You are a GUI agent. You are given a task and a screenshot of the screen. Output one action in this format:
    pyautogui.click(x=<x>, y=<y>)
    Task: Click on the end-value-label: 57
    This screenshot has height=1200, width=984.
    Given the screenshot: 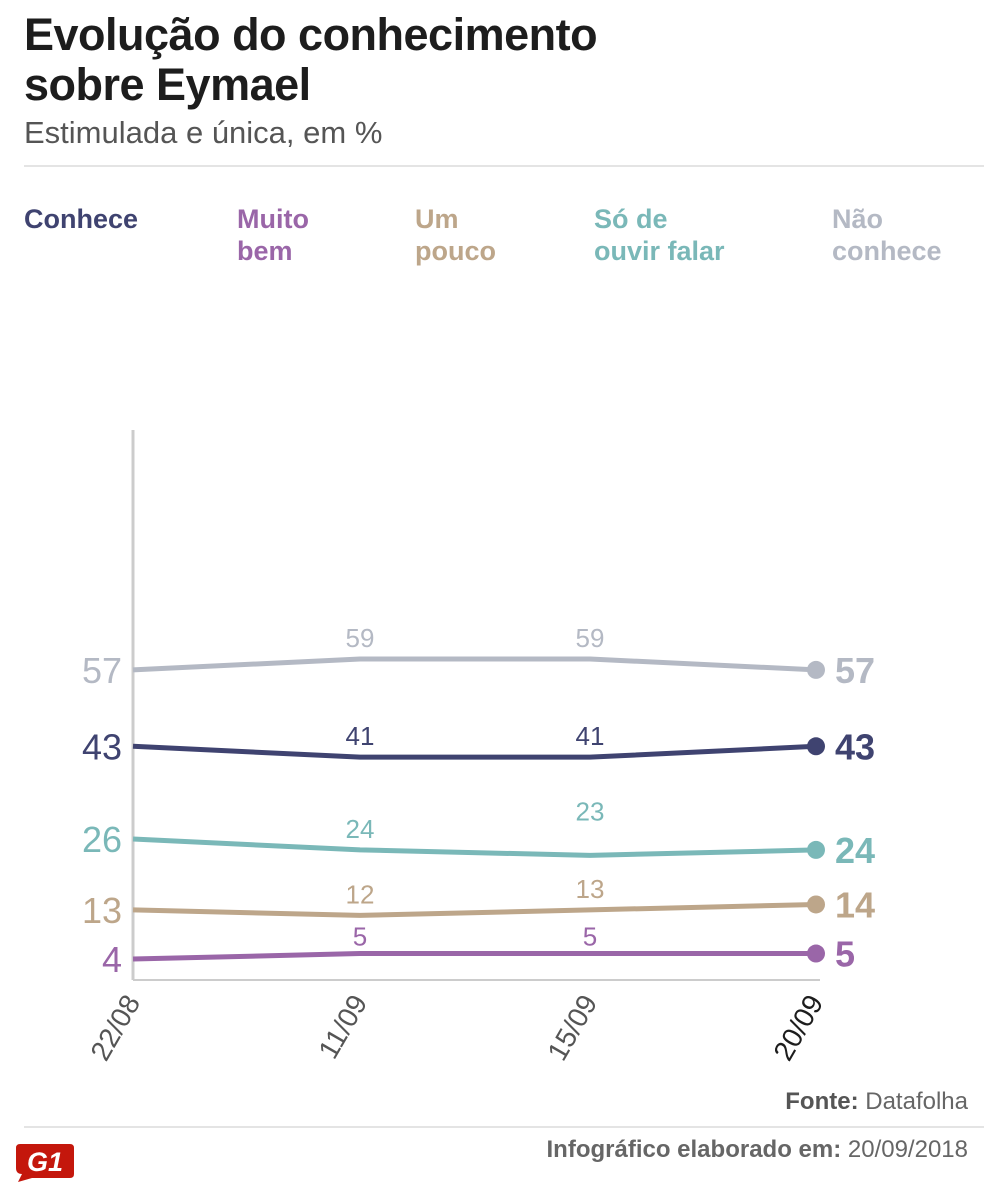 What is the action you would take?
    pyautogui.click(x=855, y=670)
    